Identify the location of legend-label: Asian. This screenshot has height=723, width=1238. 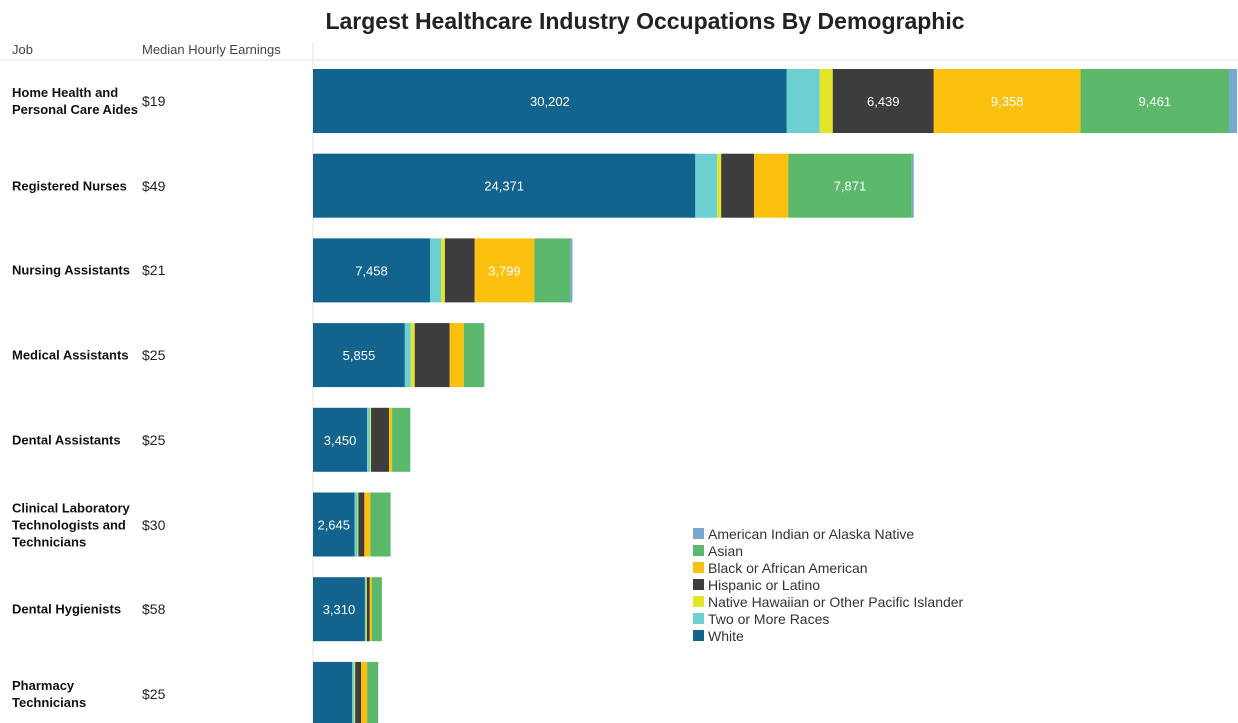
(726, 550).